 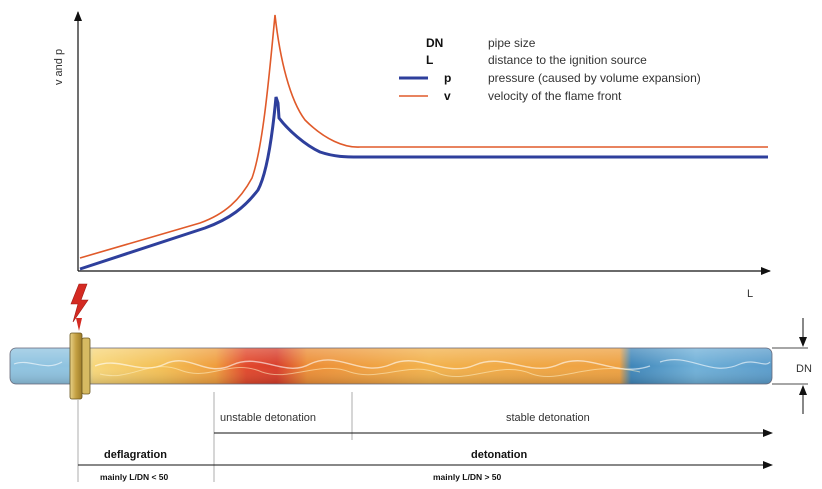 What do you see at coordinates (429, 60) in the screenshot?
I see `legend-key-l: L` at bounding box center [429, 60].